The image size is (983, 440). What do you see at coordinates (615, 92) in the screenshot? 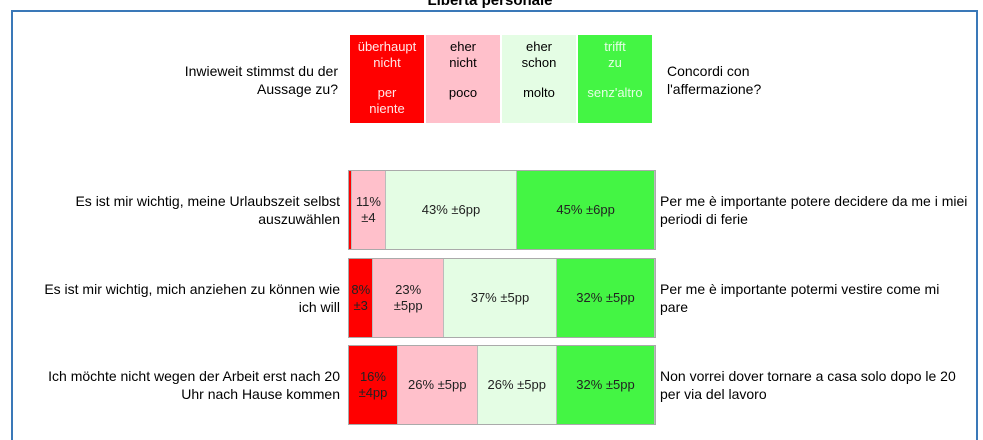
I see `legend-label-it: senz'altro` at bounding box center [615, 92].